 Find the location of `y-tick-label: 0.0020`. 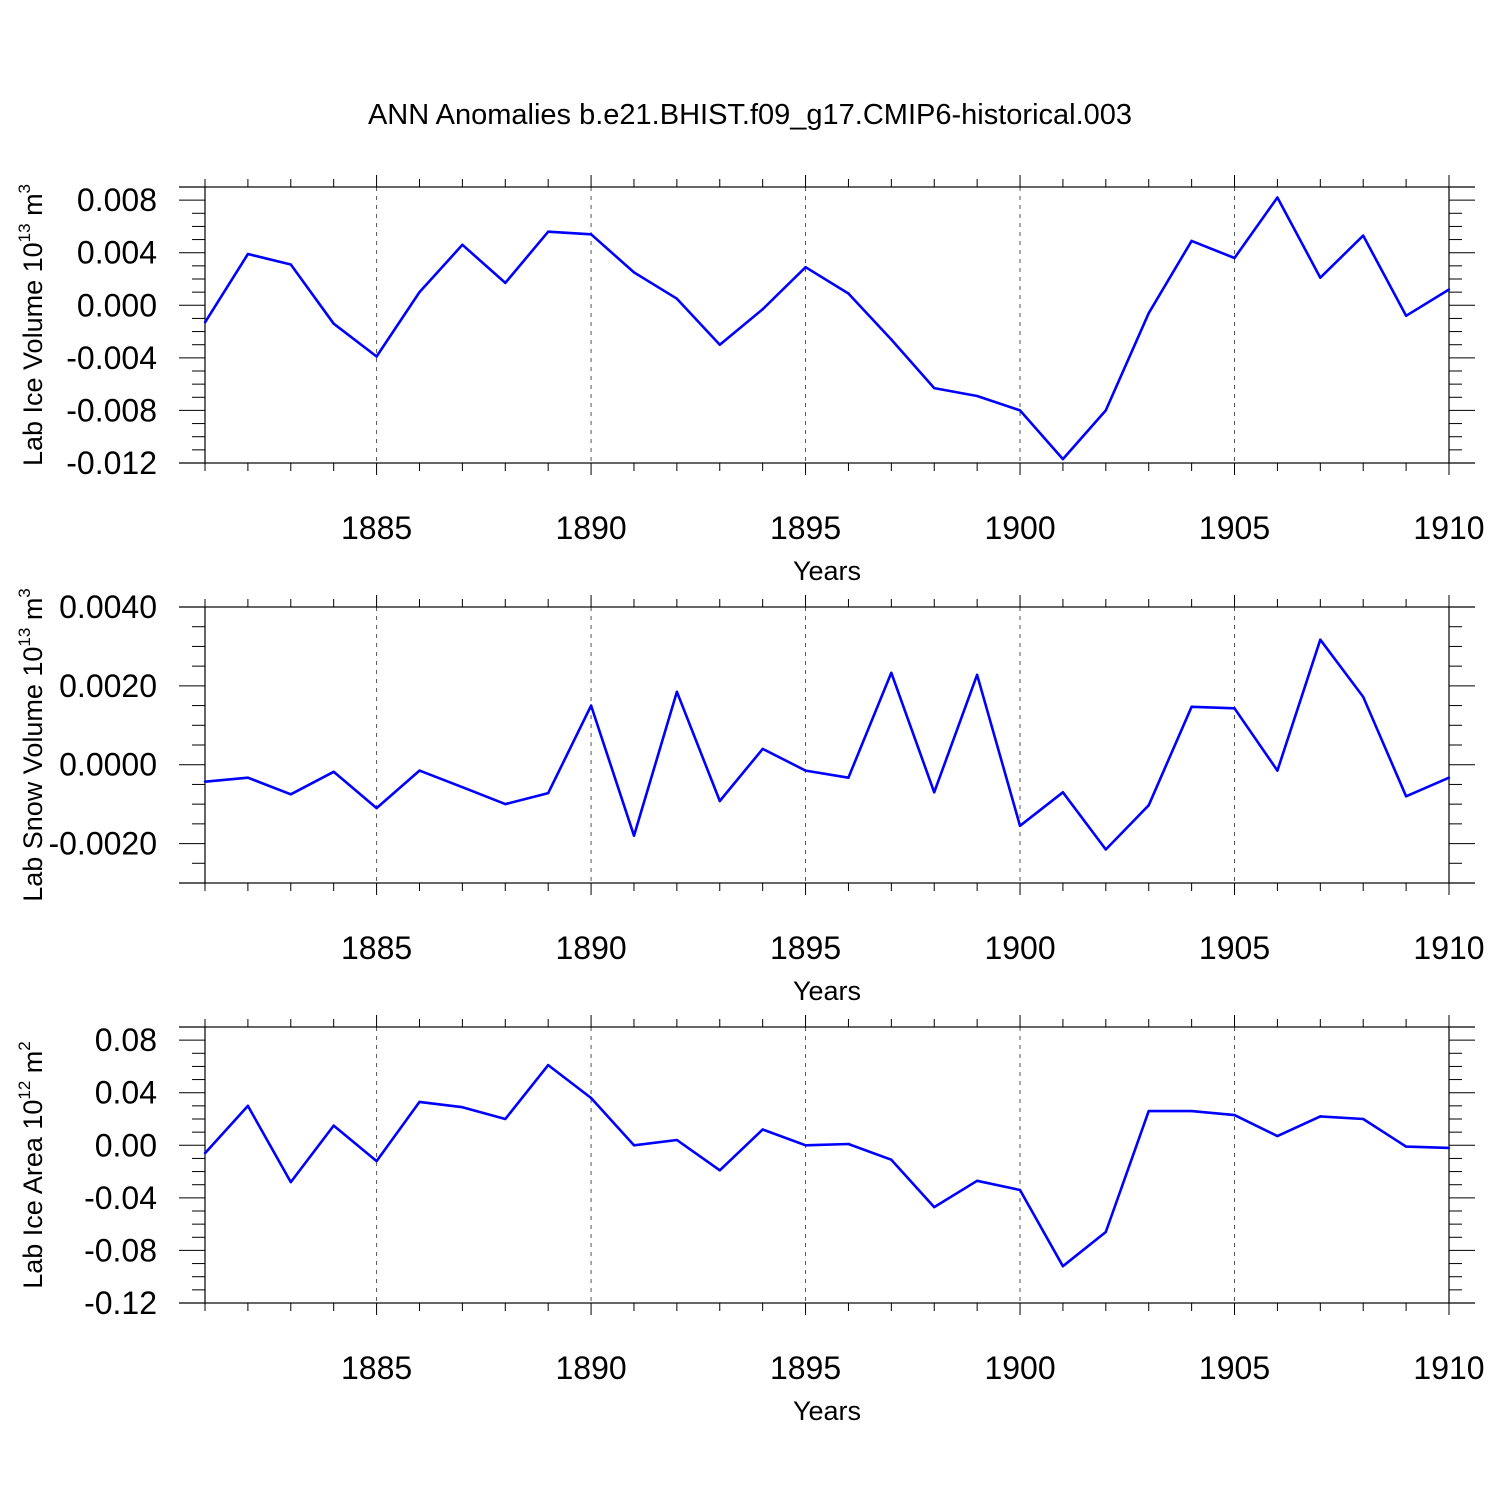

y-tick-label: 0.0020 is located at coordinates (108, 686).